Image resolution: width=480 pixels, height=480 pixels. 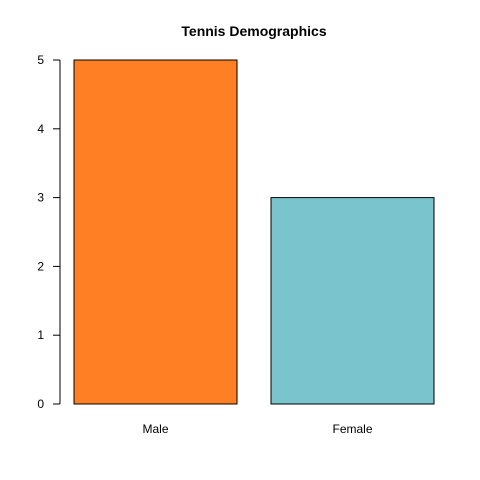 What do you see at coordinates (352, 301) in the screenshot?
I see `bar-female` at bounding box center [352, 301].